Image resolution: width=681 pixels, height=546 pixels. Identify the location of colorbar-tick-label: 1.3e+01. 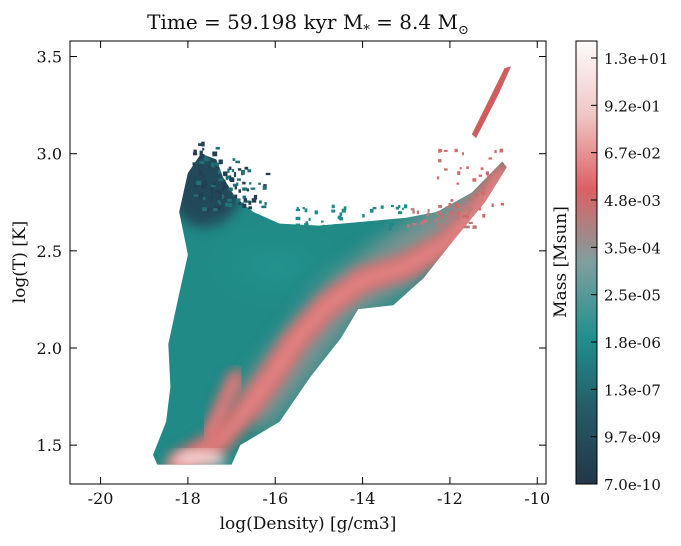
(636, 59).